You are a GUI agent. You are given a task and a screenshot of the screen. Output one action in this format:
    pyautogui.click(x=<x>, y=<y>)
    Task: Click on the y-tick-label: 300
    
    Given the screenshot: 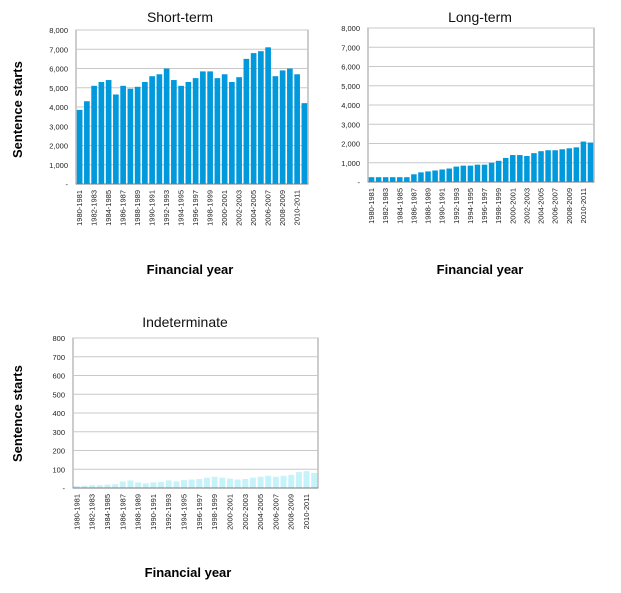 What is the action you would take?
    pyautogui.click(x=58, y=432)
    